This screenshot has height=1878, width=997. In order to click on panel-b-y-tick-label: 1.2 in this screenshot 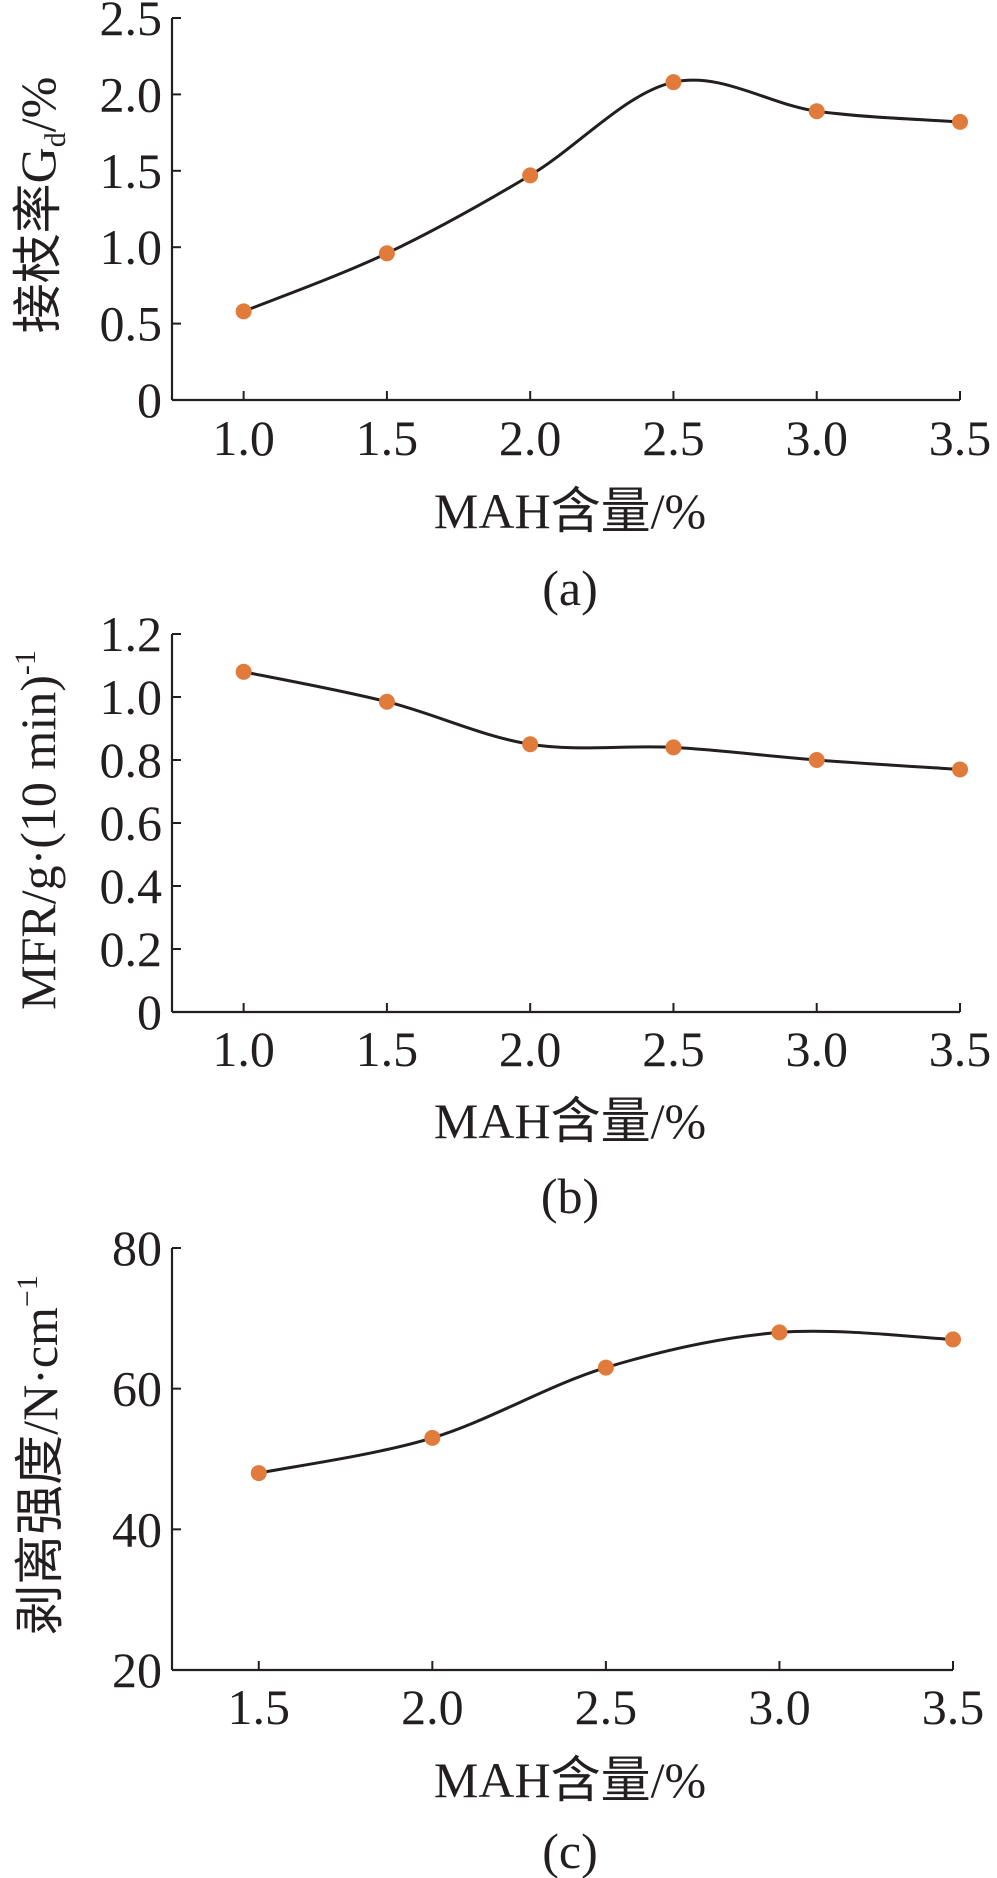, I will do `click(131, 634)`.